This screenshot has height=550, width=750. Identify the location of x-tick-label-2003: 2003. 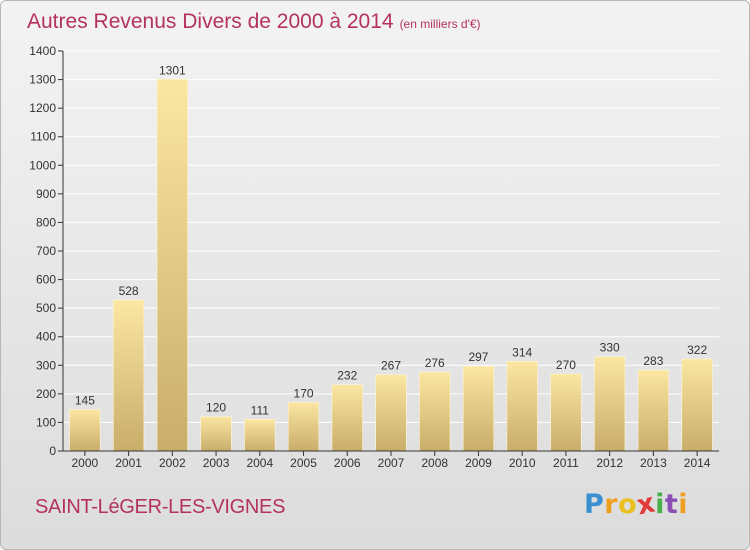
(216, 463).